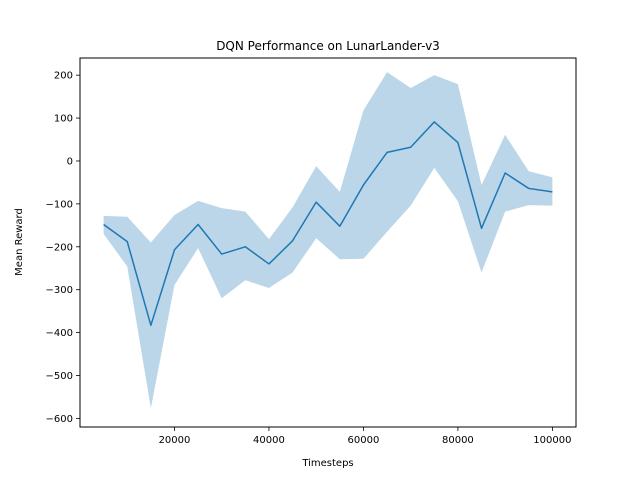  I want to click on y-tick-label: −600, so click(59, 419).